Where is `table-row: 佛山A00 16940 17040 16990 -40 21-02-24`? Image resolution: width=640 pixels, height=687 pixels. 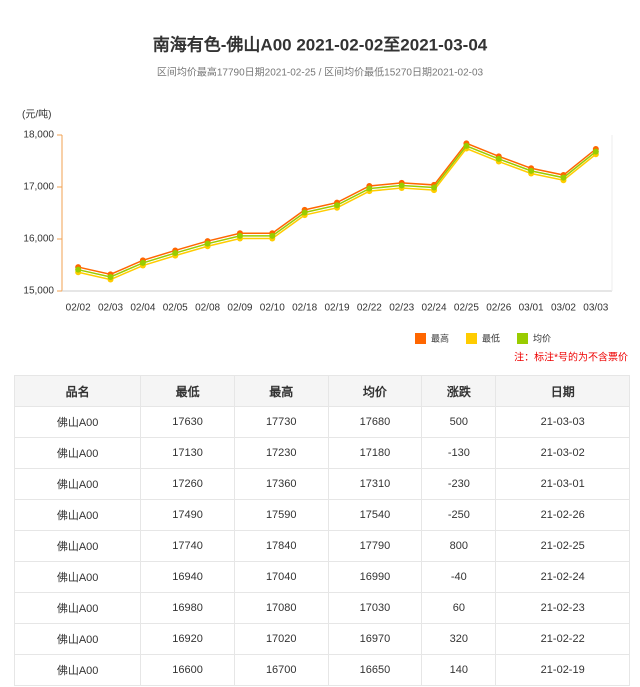
table-row: 佛山A00 16940 17040 16990 -40 21-02-24 is located at coordinates (321, 577).